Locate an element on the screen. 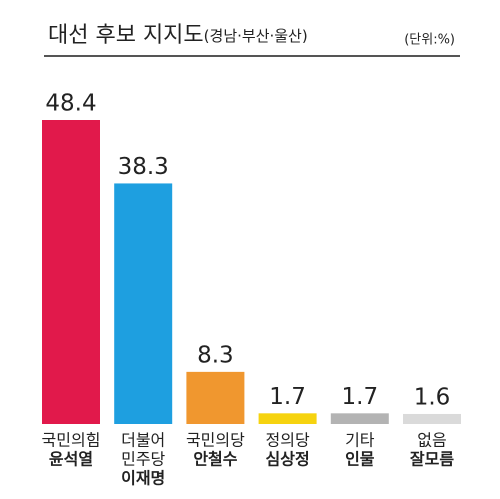 The height and width of the screenshot is (499, 500). chart-title: 대선 후보 지지도(경남·부산·울산) is located at coordinates (178, 35).